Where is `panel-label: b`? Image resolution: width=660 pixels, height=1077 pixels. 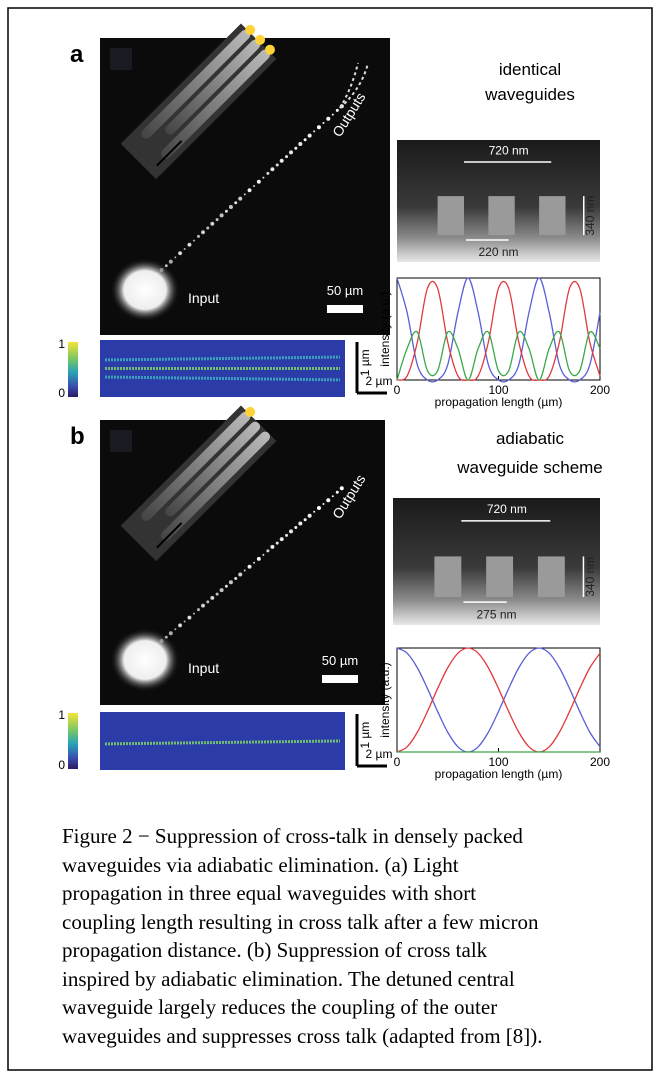
panel-label: b is located at coordinates (77, 436).